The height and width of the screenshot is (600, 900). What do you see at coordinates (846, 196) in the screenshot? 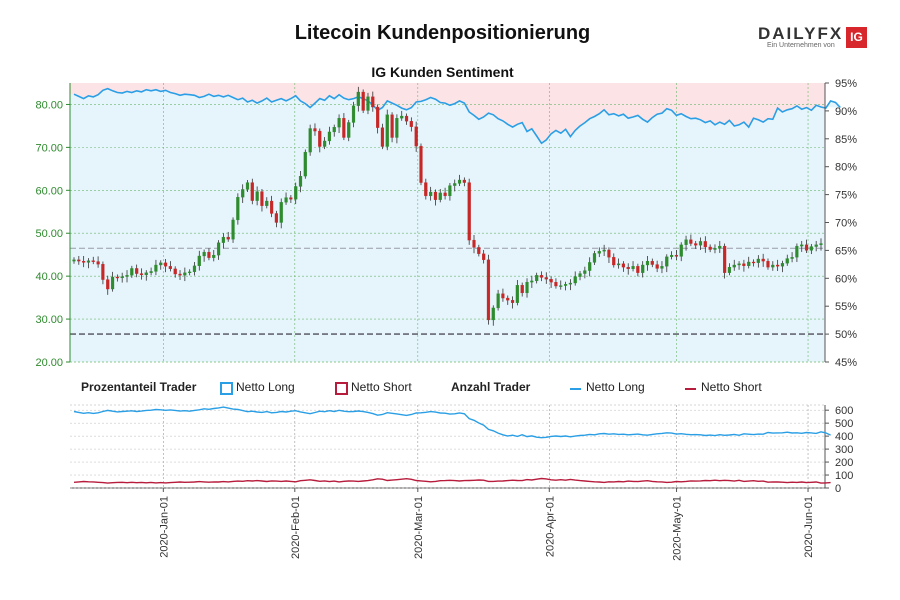
I see `pct-tick-label: 75%` at bounding box center [846, 196].